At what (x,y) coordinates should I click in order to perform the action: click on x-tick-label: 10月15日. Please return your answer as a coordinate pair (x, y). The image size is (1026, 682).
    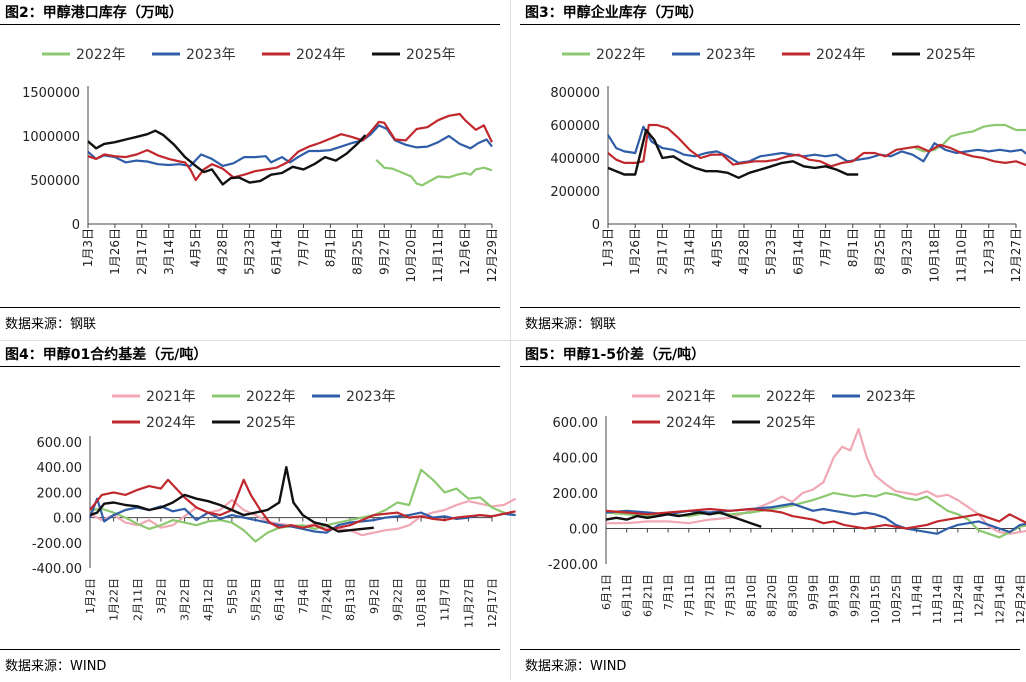
    Looking at the image, I should click on (875, 599).